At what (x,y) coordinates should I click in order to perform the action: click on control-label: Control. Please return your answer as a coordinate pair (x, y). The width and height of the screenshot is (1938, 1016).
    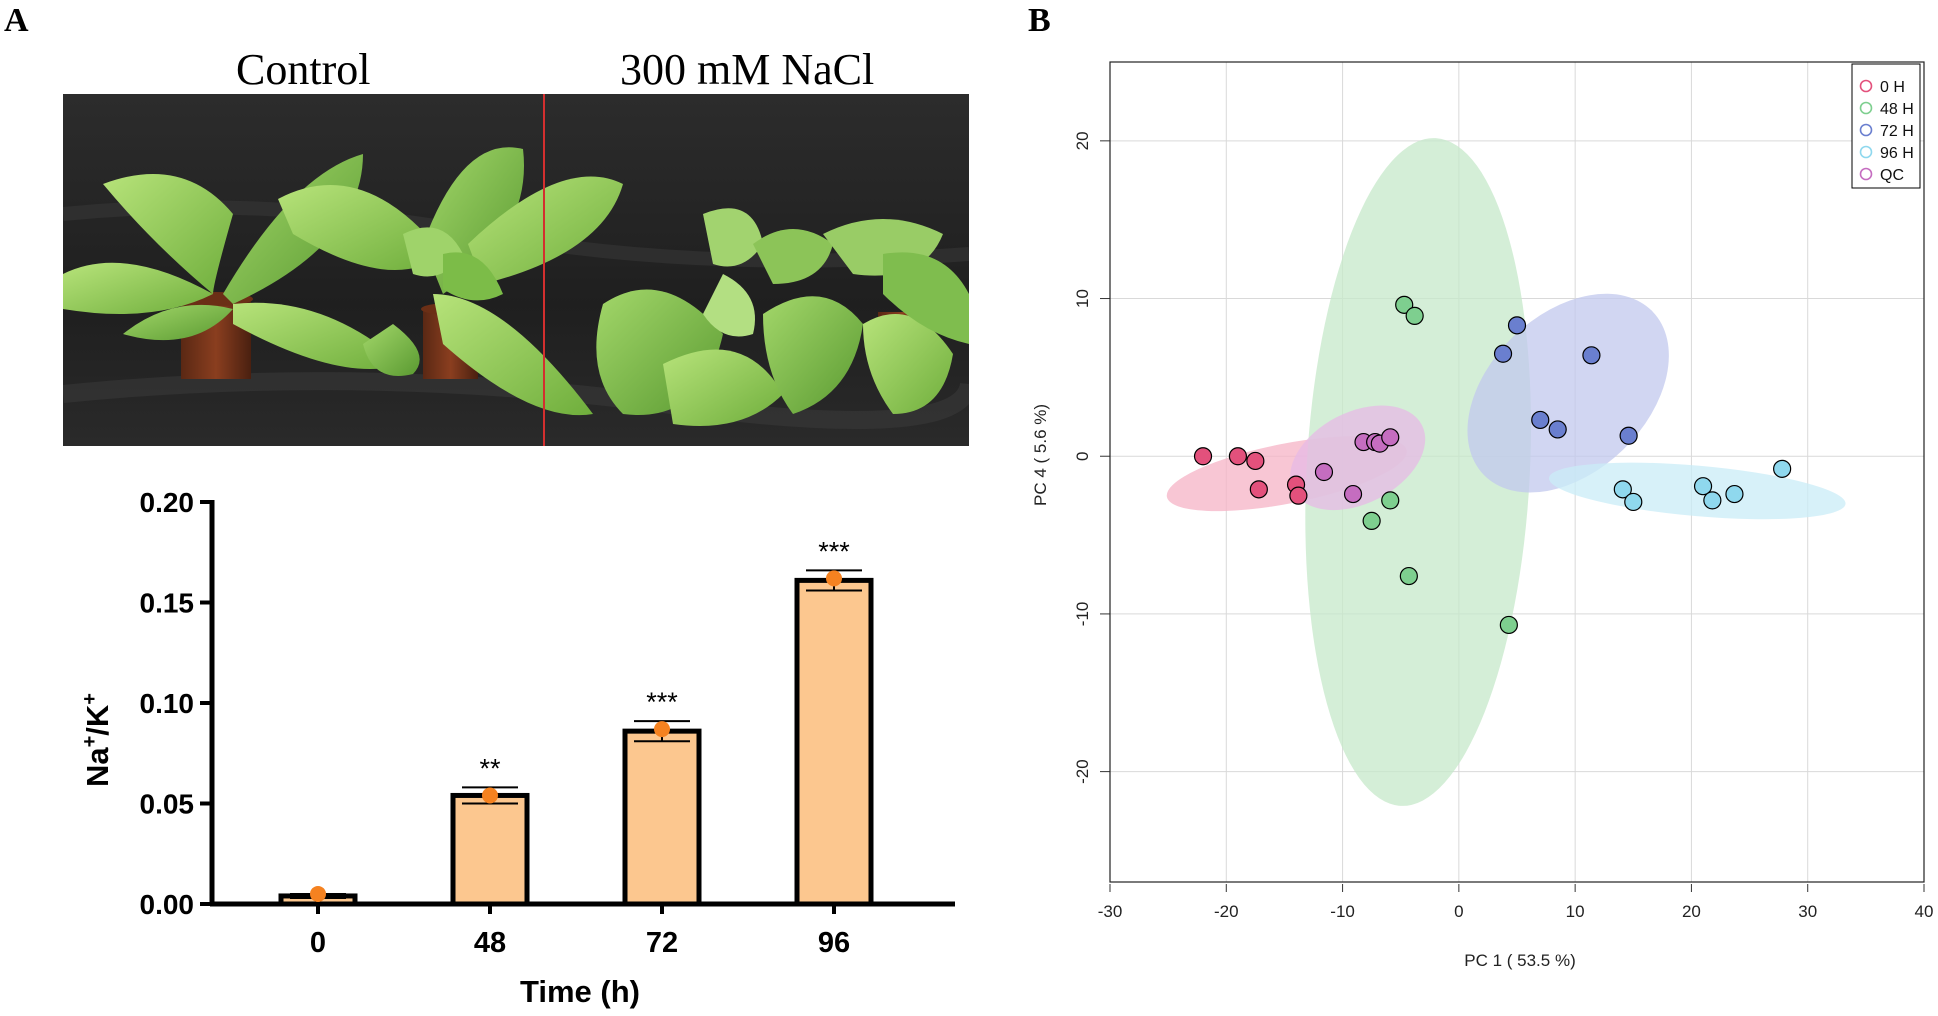
    Looking at the image, I should click on (303, 69).